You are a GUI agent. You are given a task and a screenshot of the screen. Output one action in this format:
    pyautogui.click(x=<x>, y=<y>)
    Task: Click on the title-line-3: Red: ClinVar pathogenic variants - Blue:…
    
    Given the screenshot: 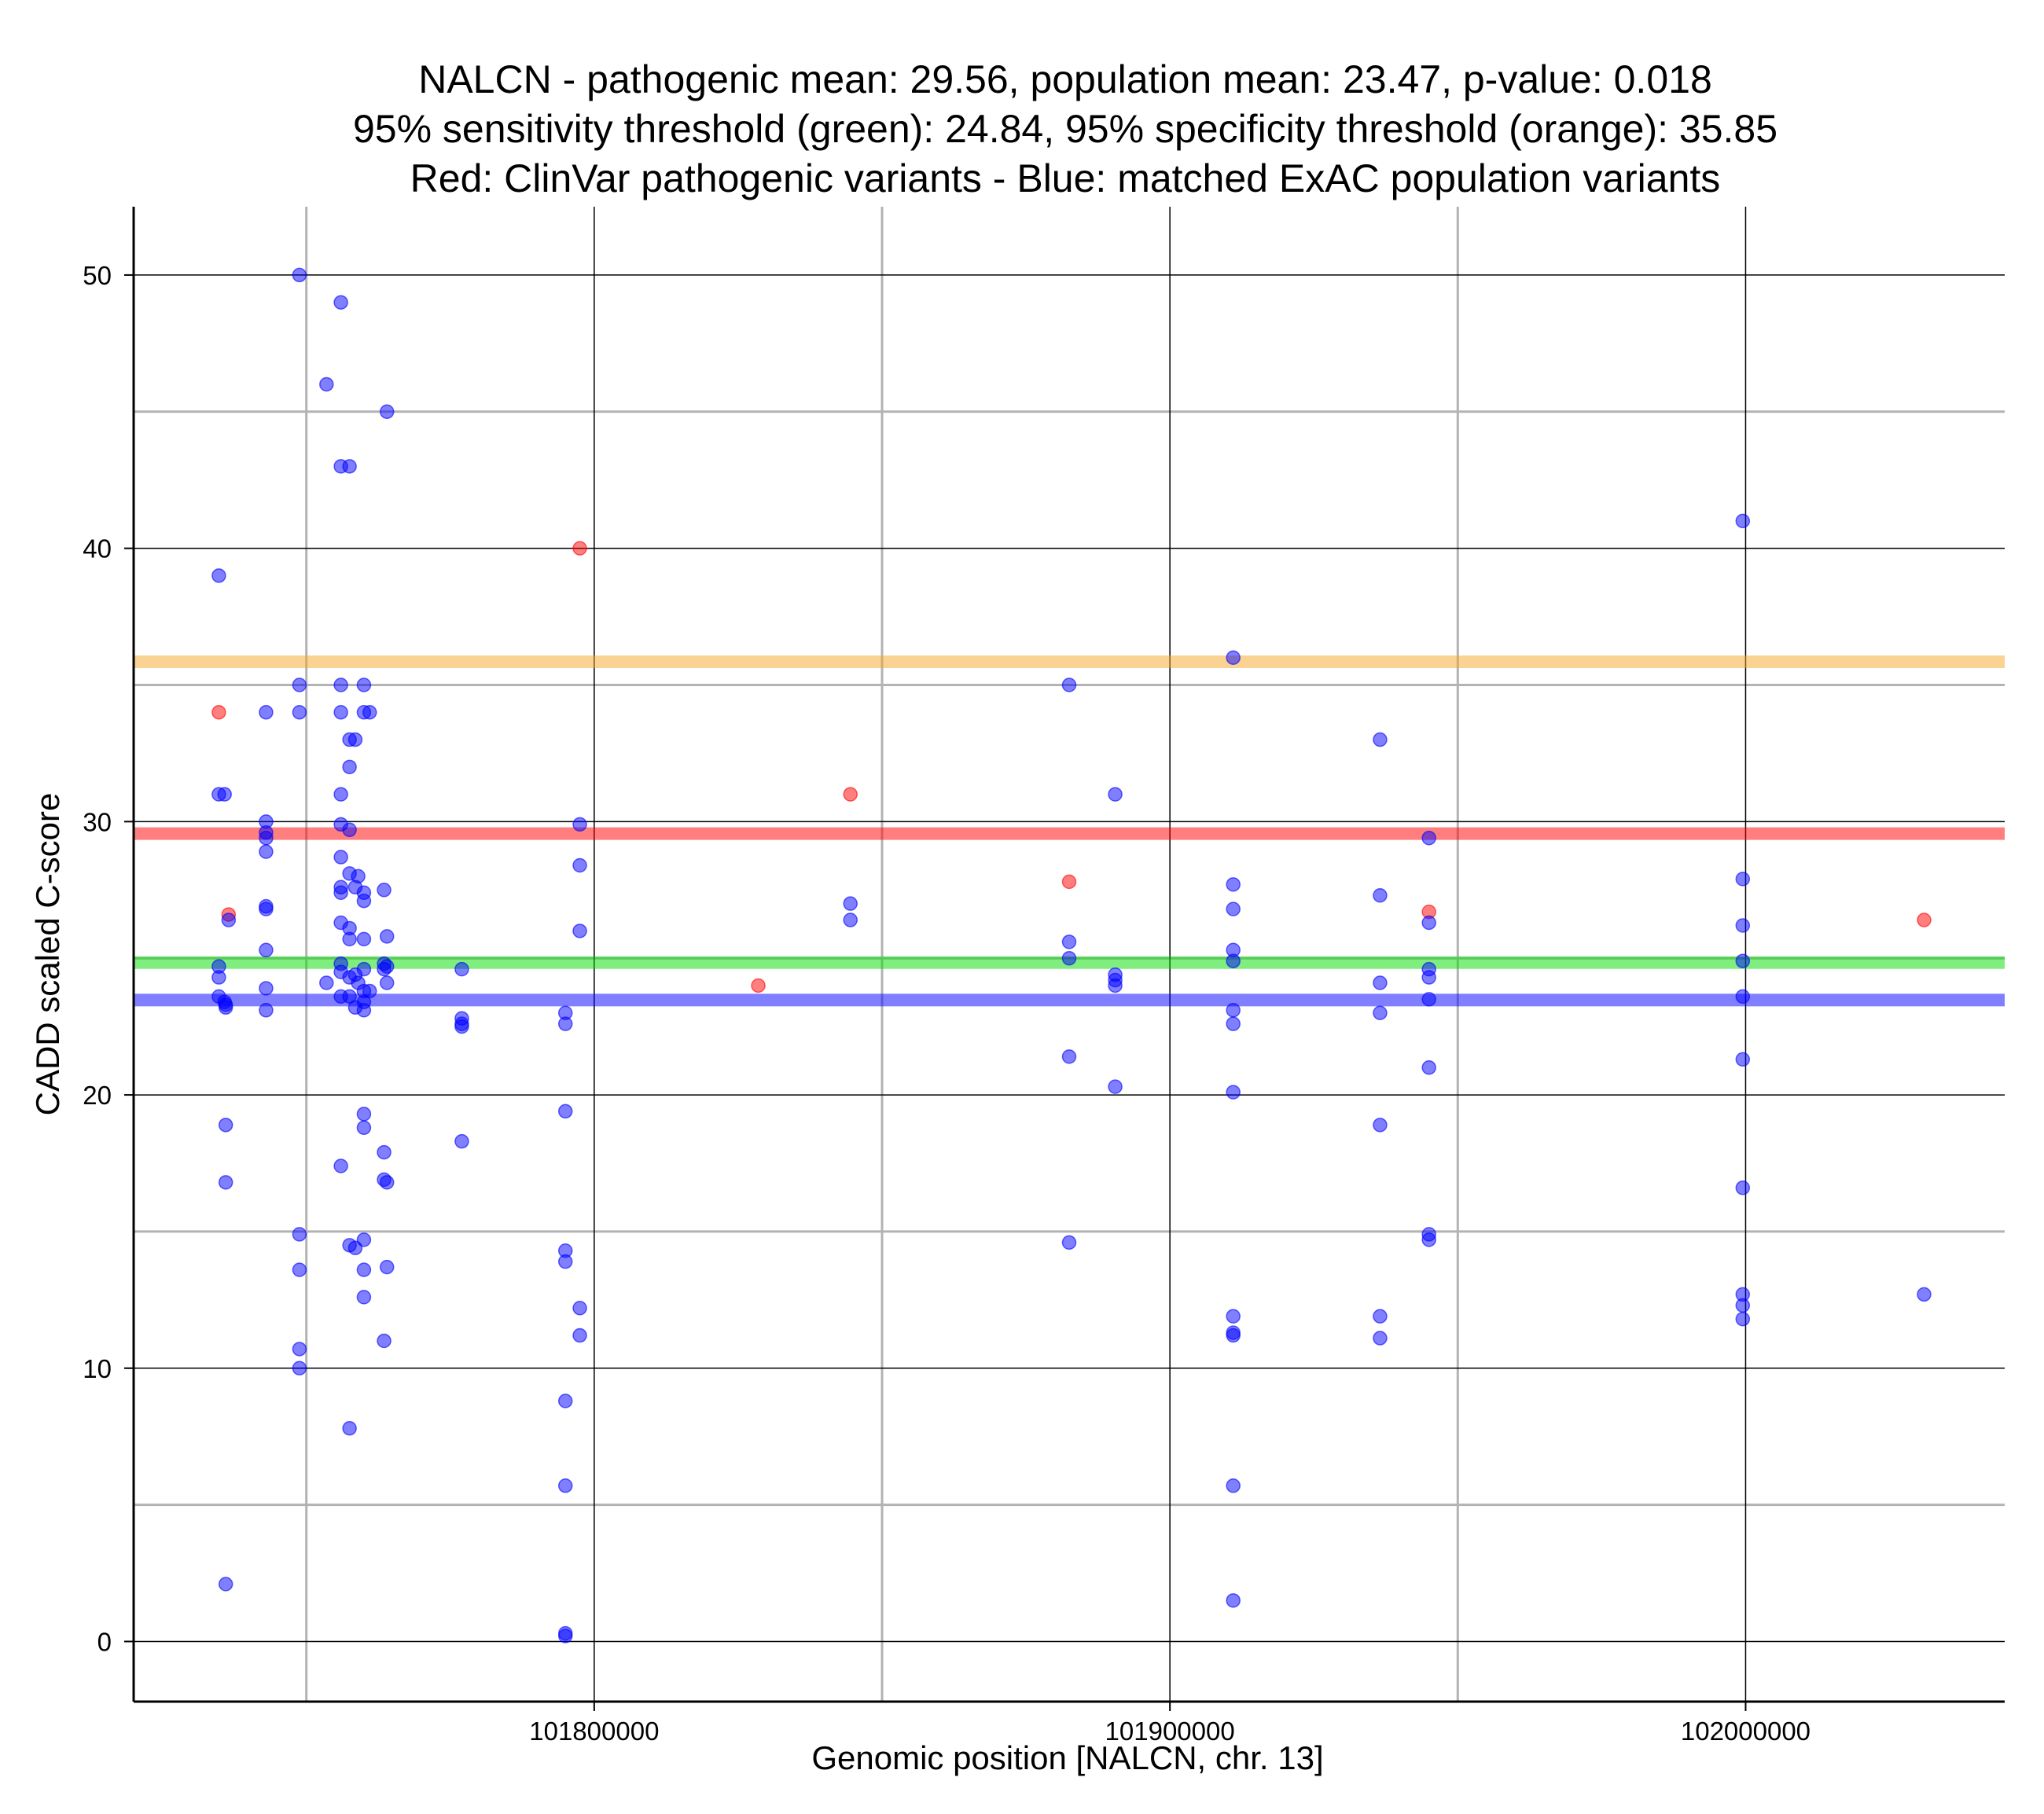 What is the action you would take?
    pyautogui.click(x=1065, y=178)
    